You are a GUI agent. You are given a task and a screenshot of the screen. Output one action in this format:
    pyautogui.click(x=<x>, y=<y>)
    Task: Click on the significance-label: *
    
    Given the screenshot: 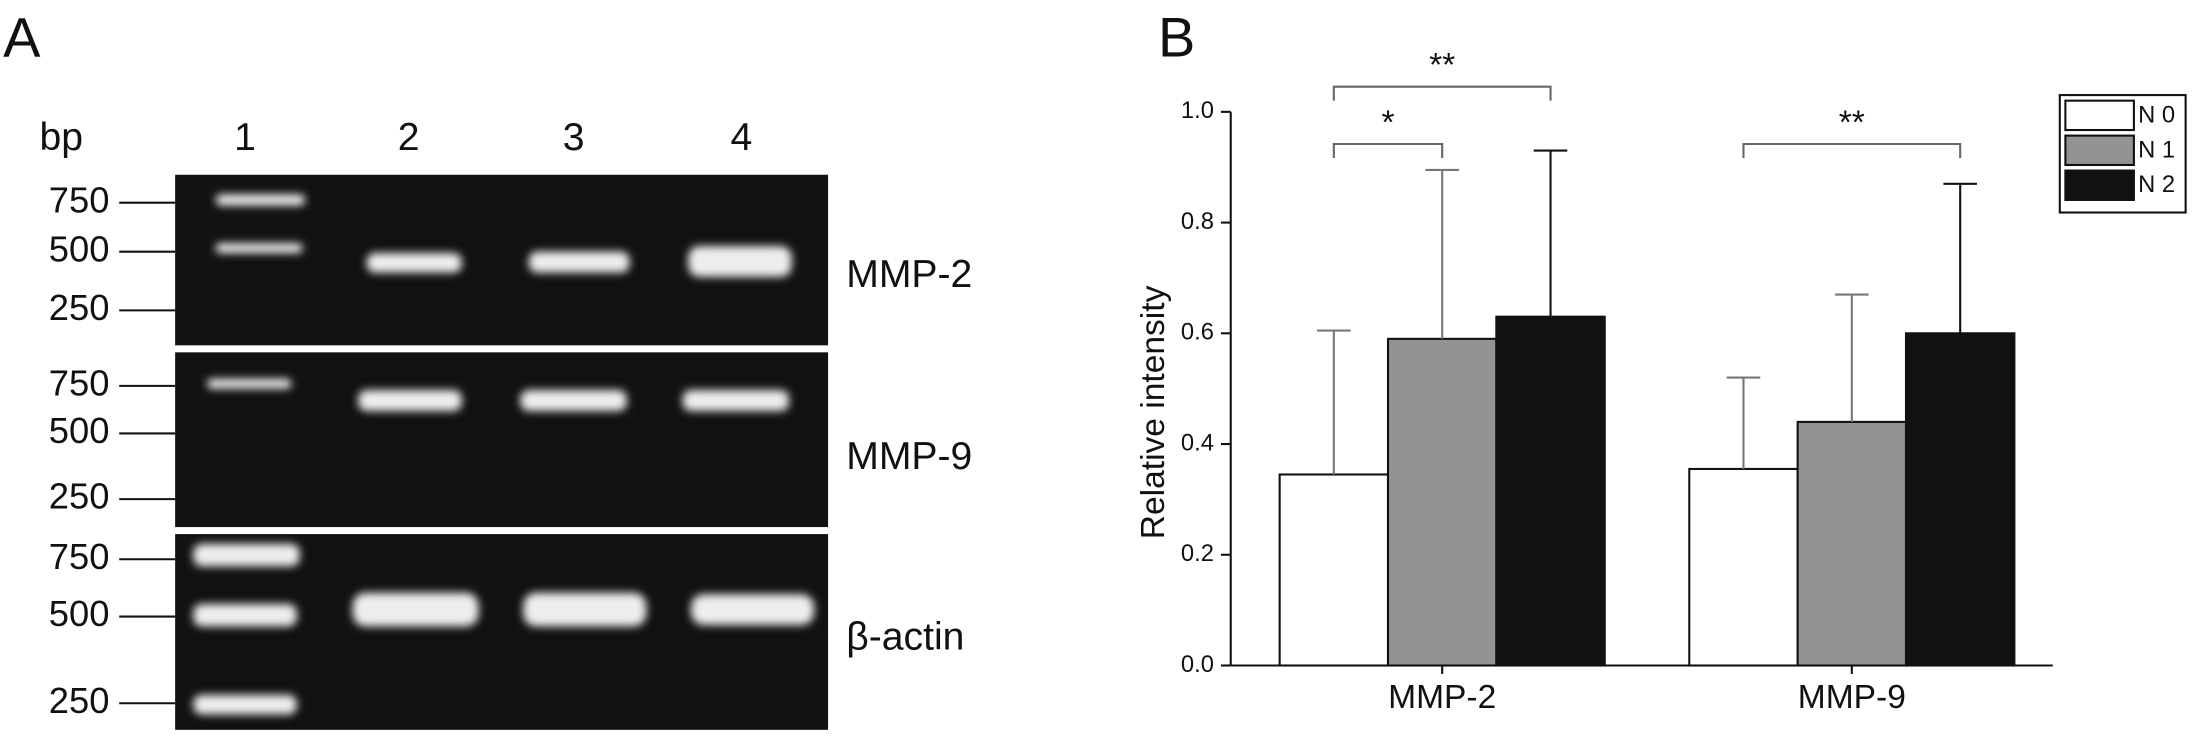 What is the action you would take?
    pyautogui.click(x=1387, y=122)
    